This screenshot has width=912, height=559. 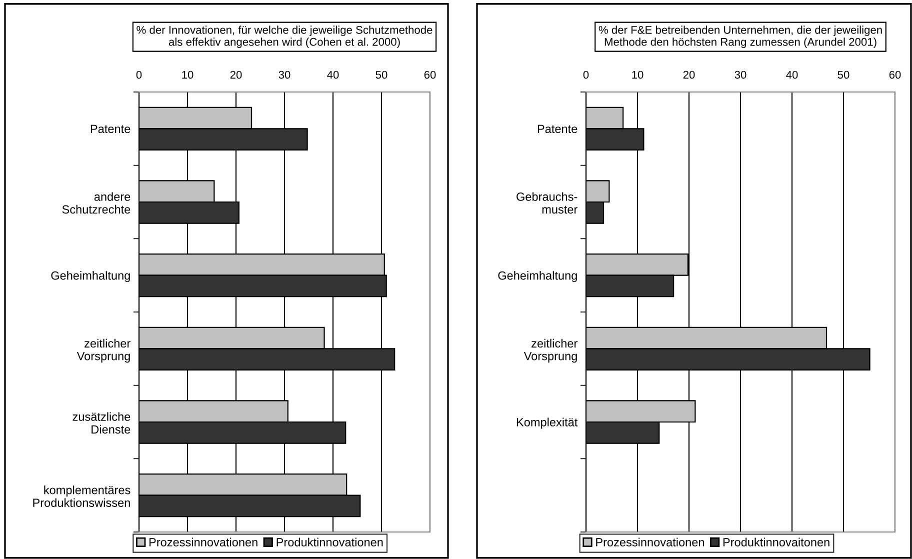 What do you see at coordinates (81, 496) in the screenshot?
I see `y-tick-label: komplementäres Produktionswissen` at bounding box center [81, 496].